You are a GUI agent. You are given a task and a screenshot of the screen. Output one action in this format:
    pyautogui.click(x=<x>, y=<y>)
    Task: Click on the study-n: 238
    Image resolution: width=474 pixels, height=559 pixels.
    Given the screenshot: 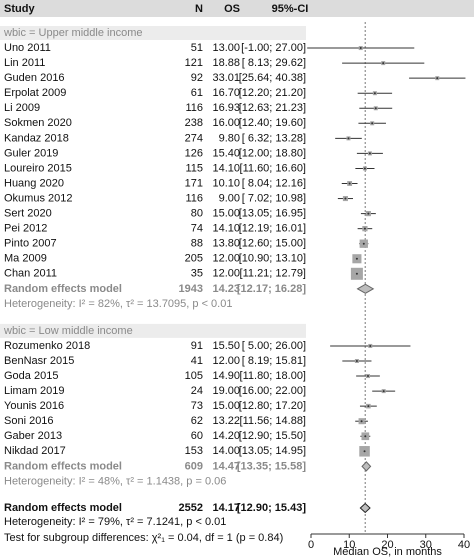 What is the action you would take?
    pyautogui.click(x=194, y=123)
    